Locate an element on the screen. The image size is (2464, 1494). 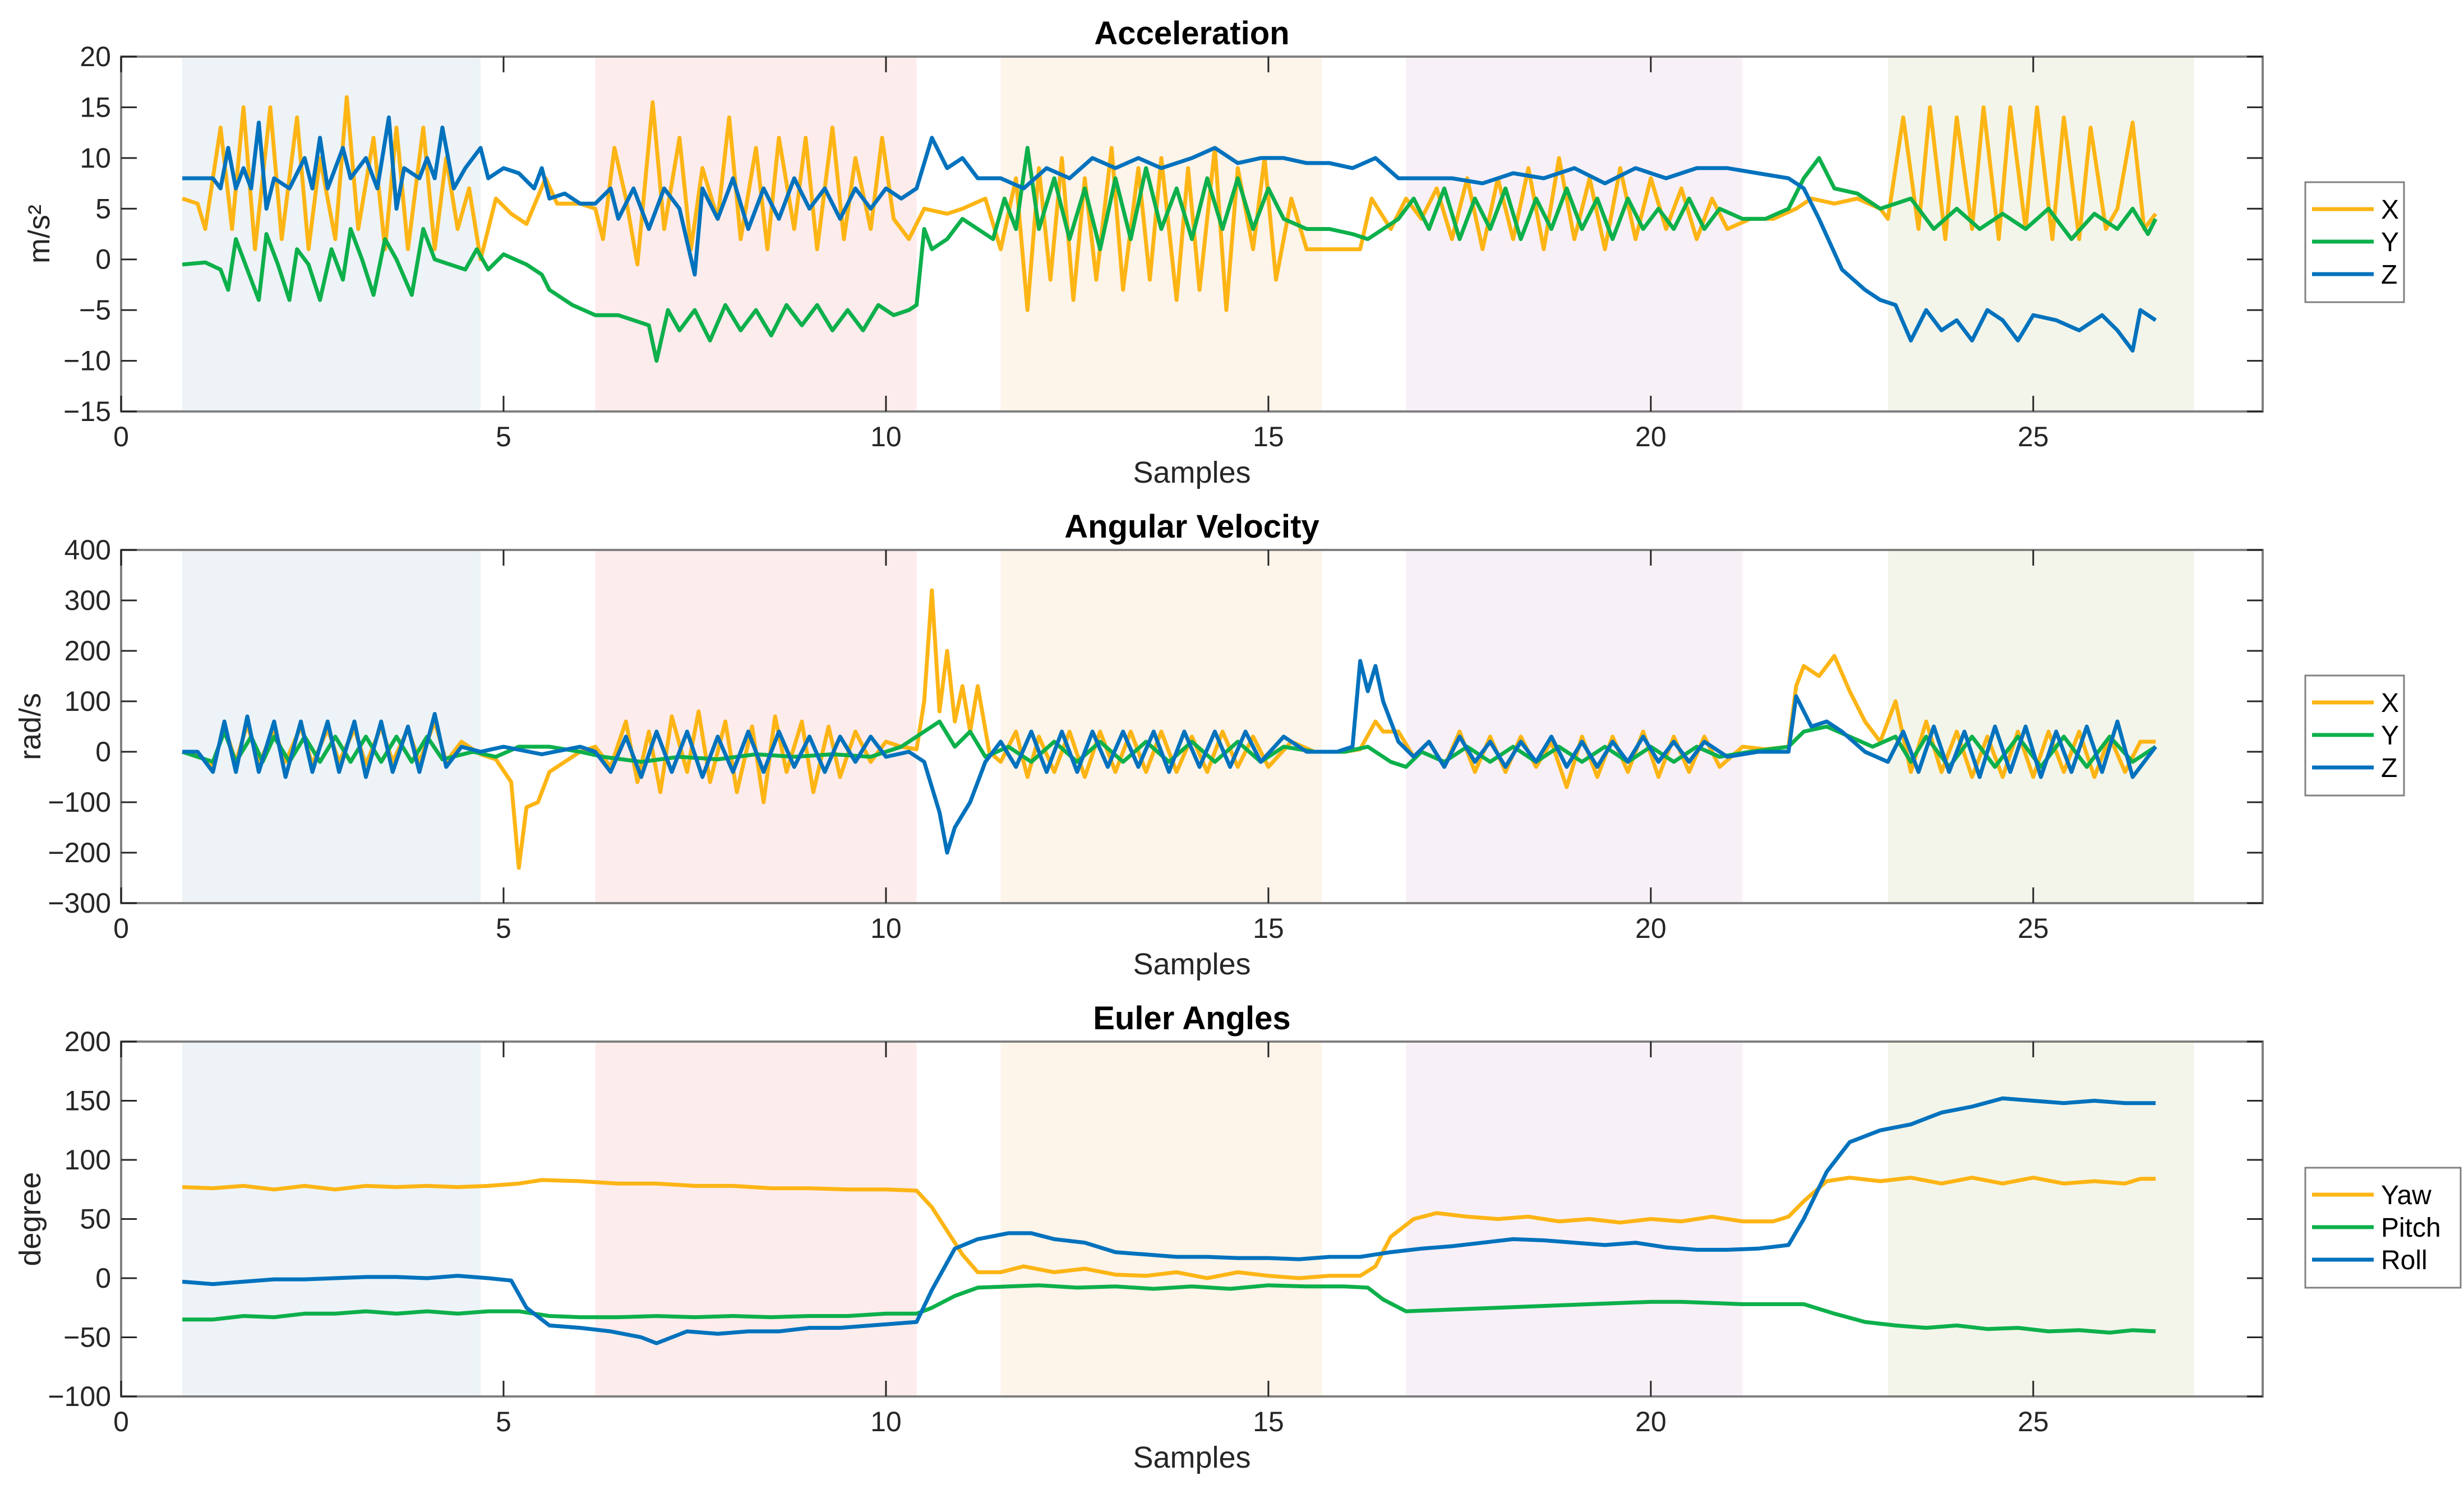
series-line-roll is located at coordinates (1169, 1220).